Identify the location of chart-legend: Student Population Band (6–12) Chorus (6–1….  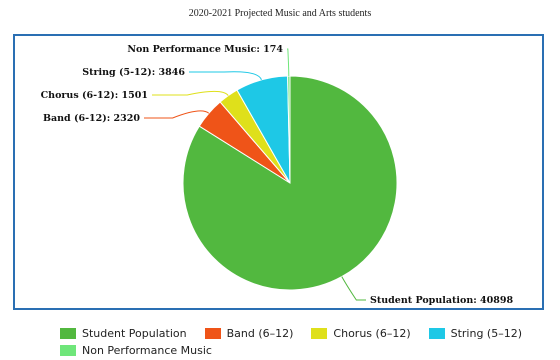
(300, 343).